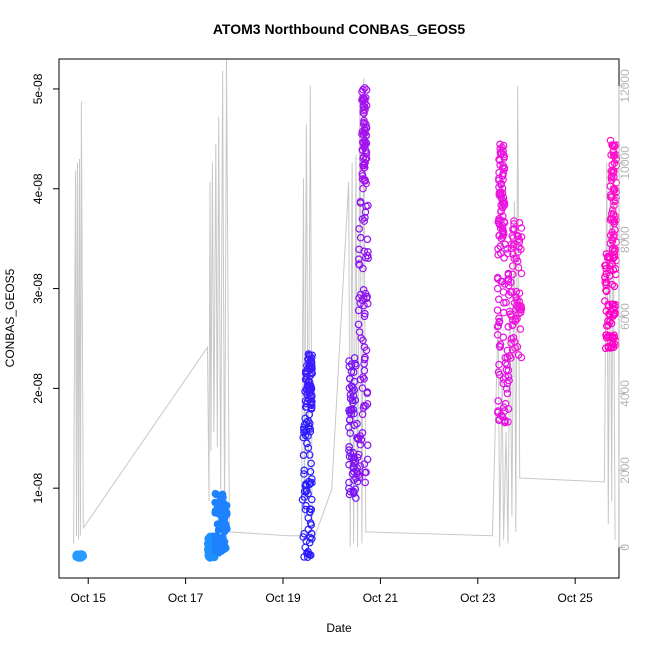 The width and height of the screenshot is (650, 650). What do you see at coordinates (89, 598) in the screenshot?
I see `x-tick-label: Oct 15` at bounding box center [89, 598].